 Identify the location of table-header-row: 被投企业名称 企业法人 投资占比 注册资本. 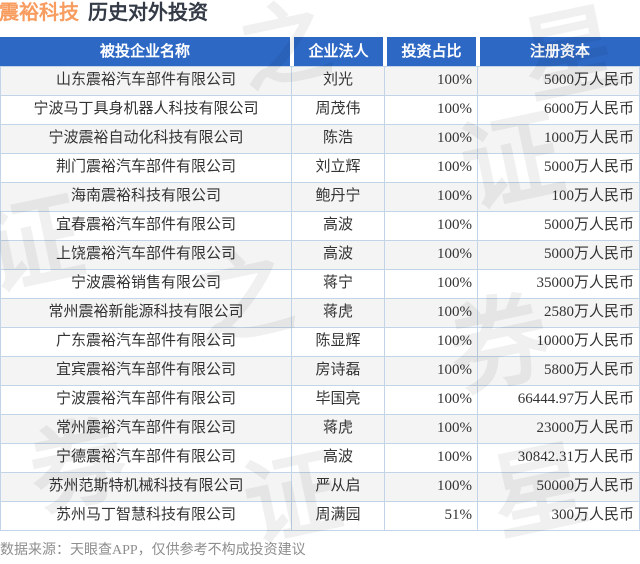
(320, 51).